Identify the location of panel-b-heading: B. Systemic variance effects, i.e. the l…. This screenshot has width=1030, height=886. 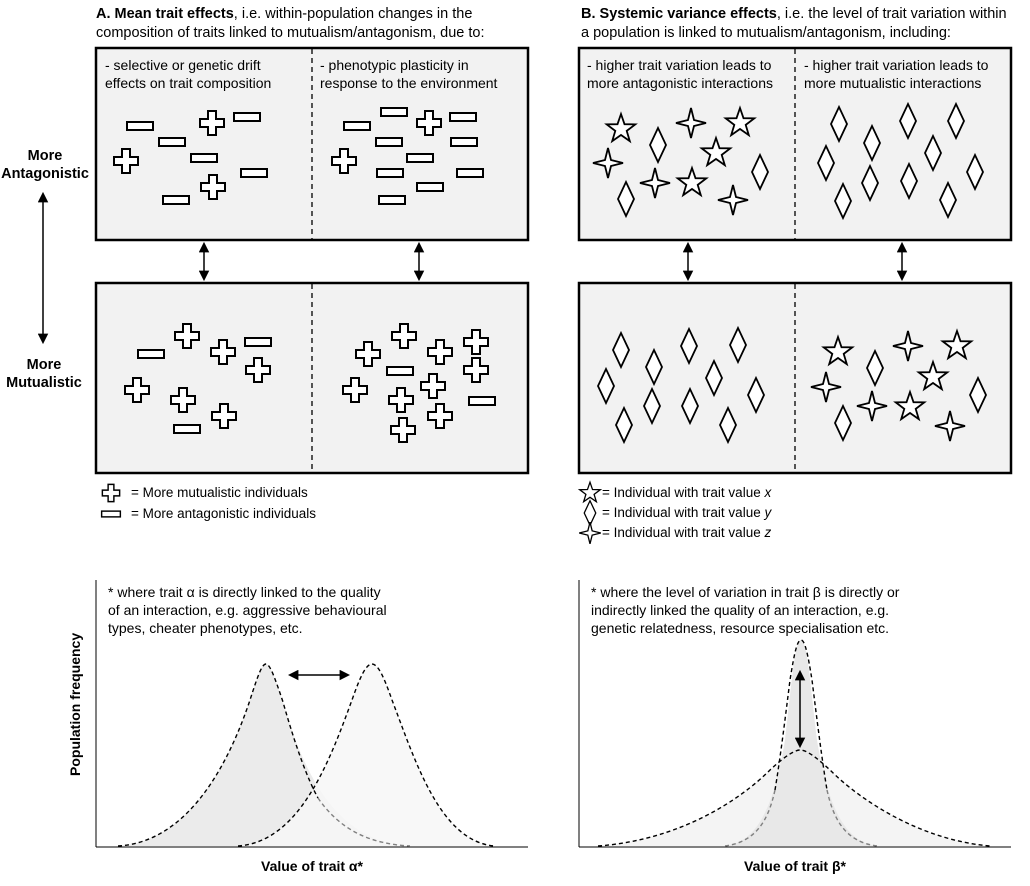
(801, 24).